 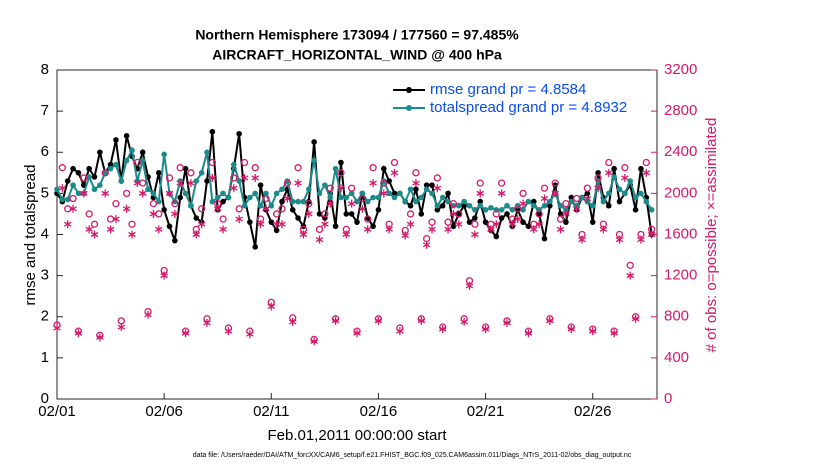 What do you see at coordinates (45, 151) in the screenshot?
I see `y-tick-label: 6` at bounding box center [45, 151].